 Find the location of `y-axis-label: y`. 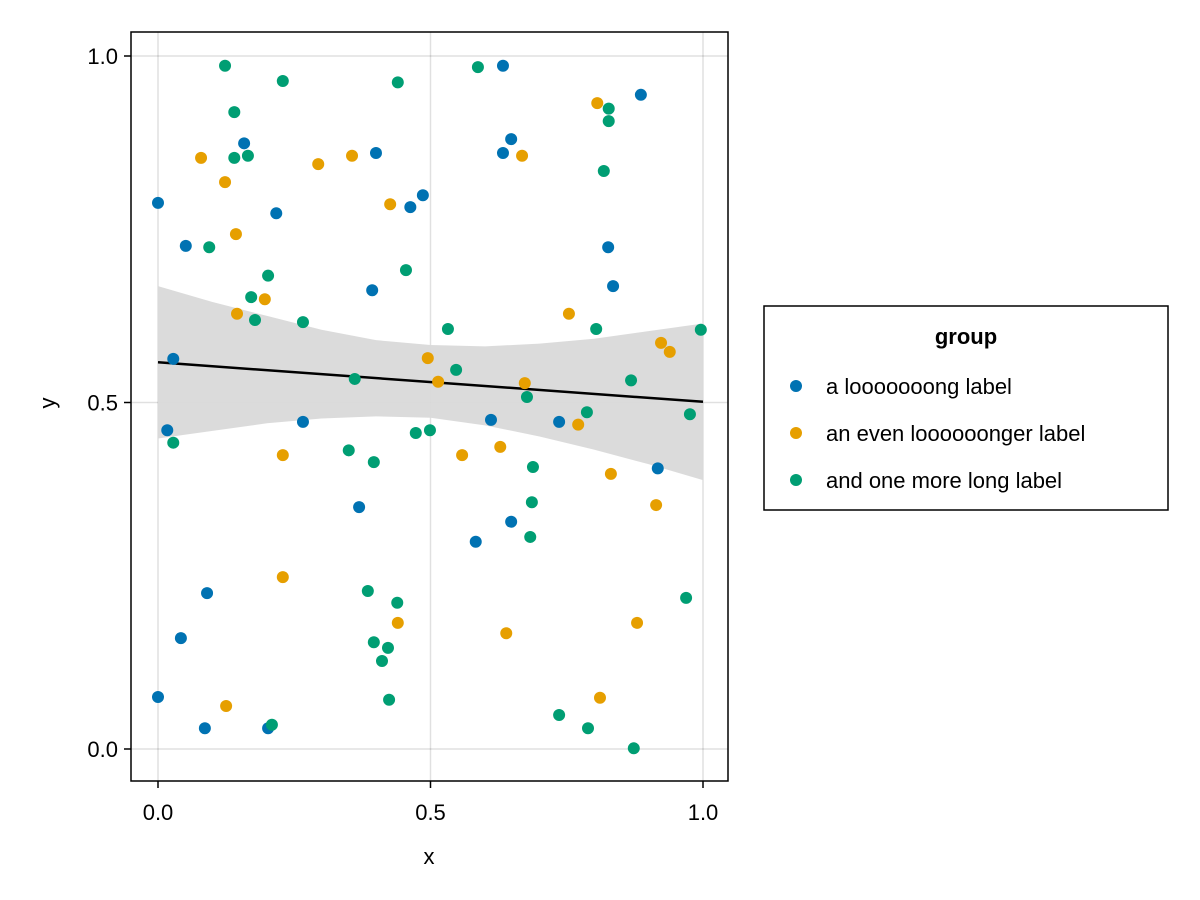

y-axis-label: y is located at coordinates (47, 403).